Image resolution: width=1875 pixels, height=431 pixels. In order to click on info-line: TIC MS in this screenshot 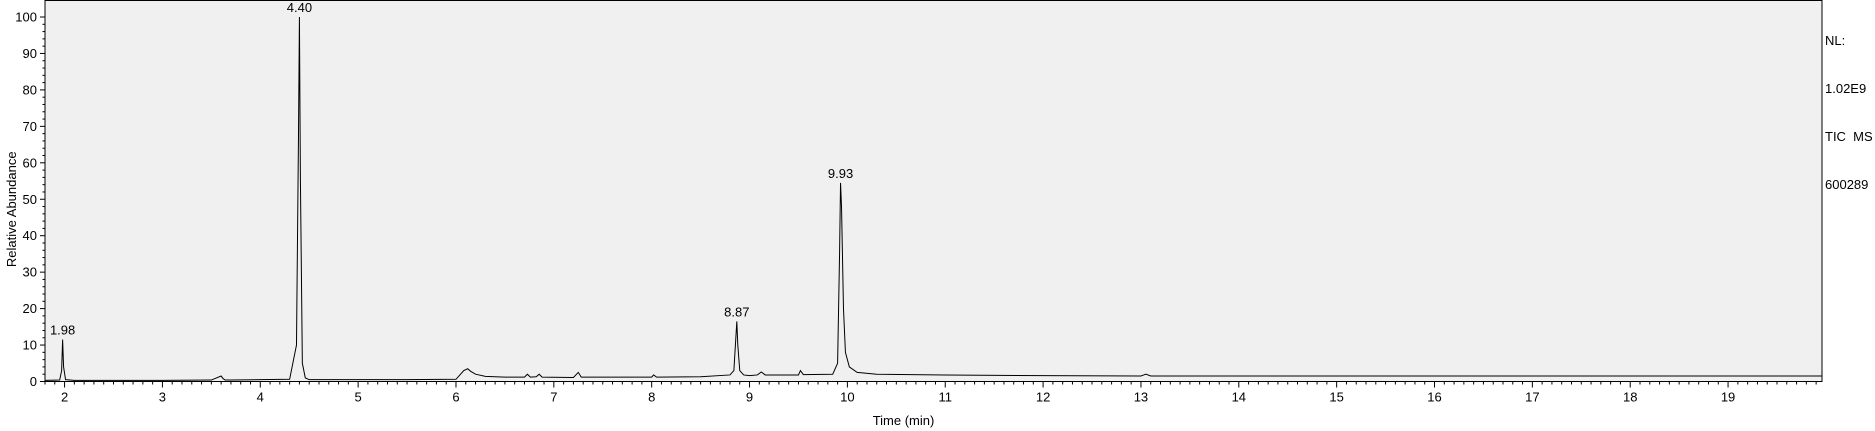, I will do `click(1849, 136)`.